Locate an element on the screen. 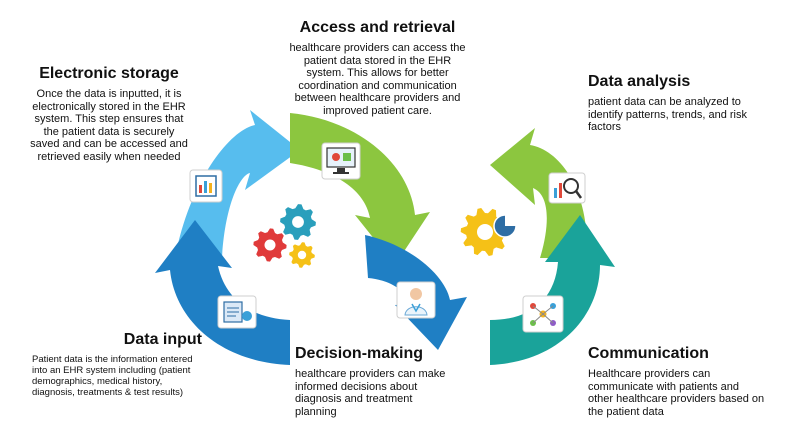  monitor-medical-icon is located at coordinates (341, 161).